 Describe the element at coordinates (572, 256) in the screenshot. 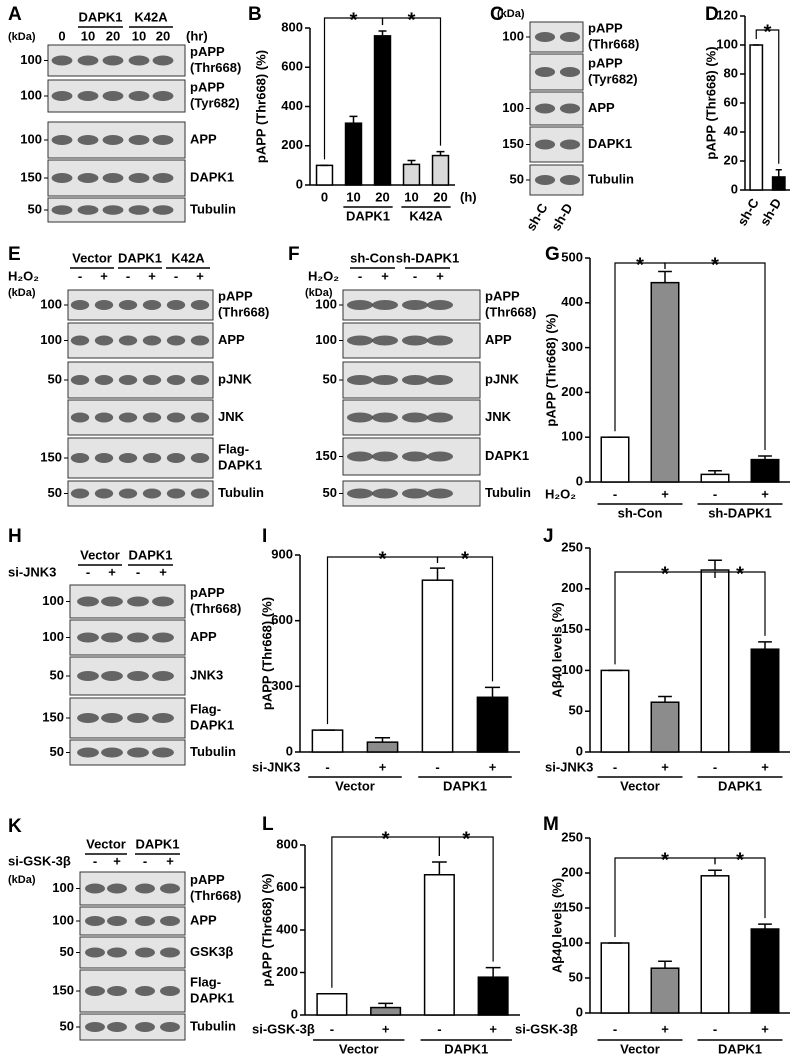

I see `y-tick-label: 500` at that location.